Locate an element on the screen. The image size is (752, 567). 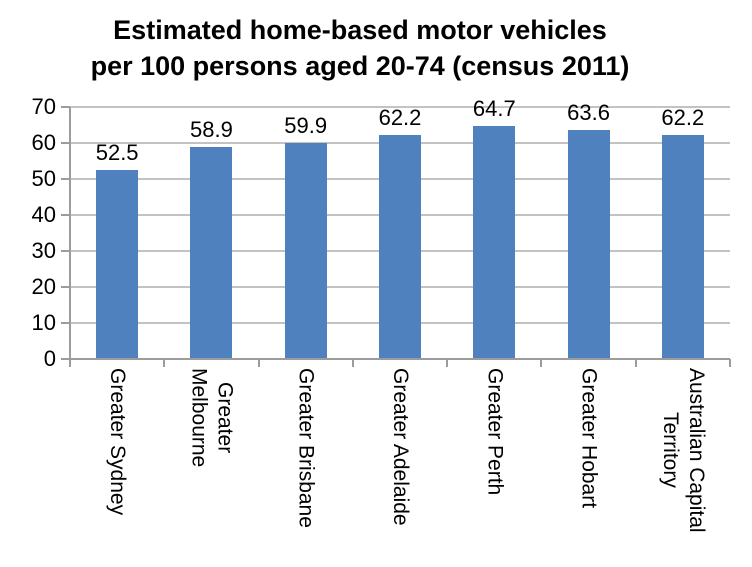
chart-title-line1: Estimated home-based motor vehicles is located at coordinates (360, 30).